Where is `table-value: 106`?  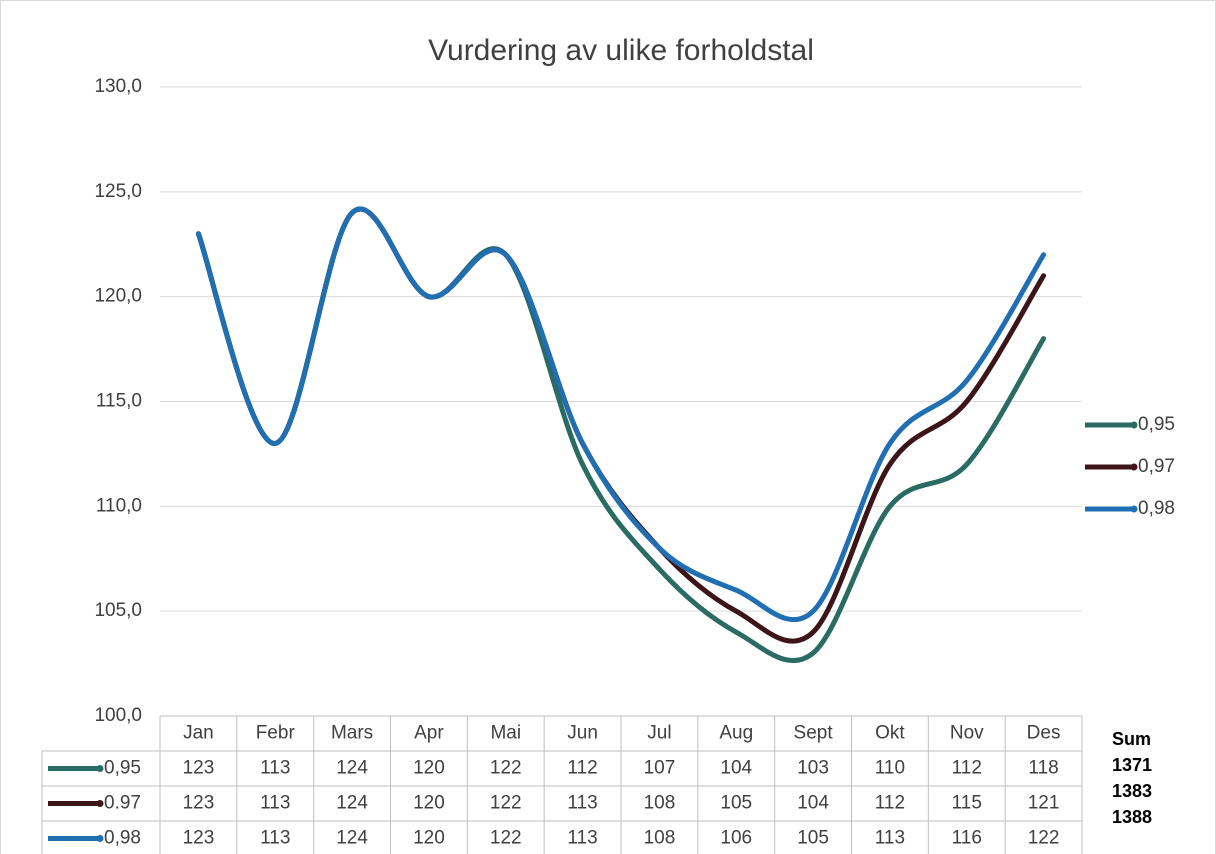
table-value: 106 is located at coordinates (736, 838).